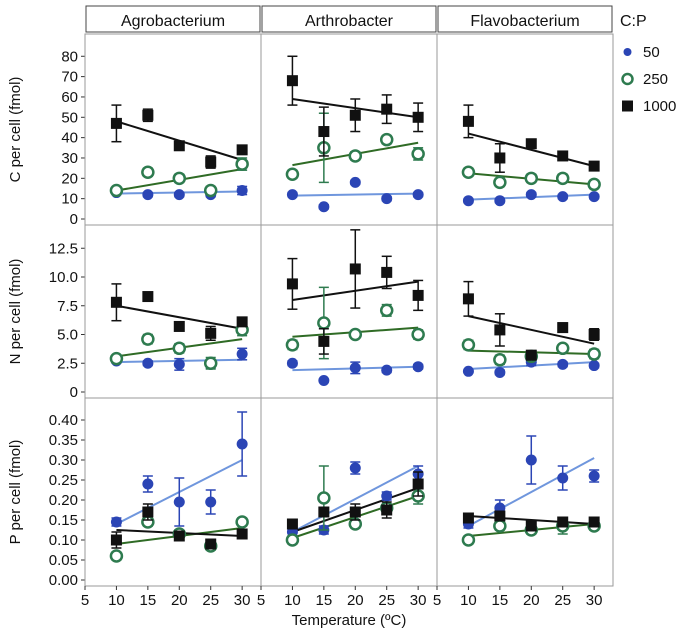 Image resolution: width=686 pixels, height=634 pixels. Describe the element at coordinates (63, 500) in the screenshot. I see `y-tick-label: 0.20` at that location.